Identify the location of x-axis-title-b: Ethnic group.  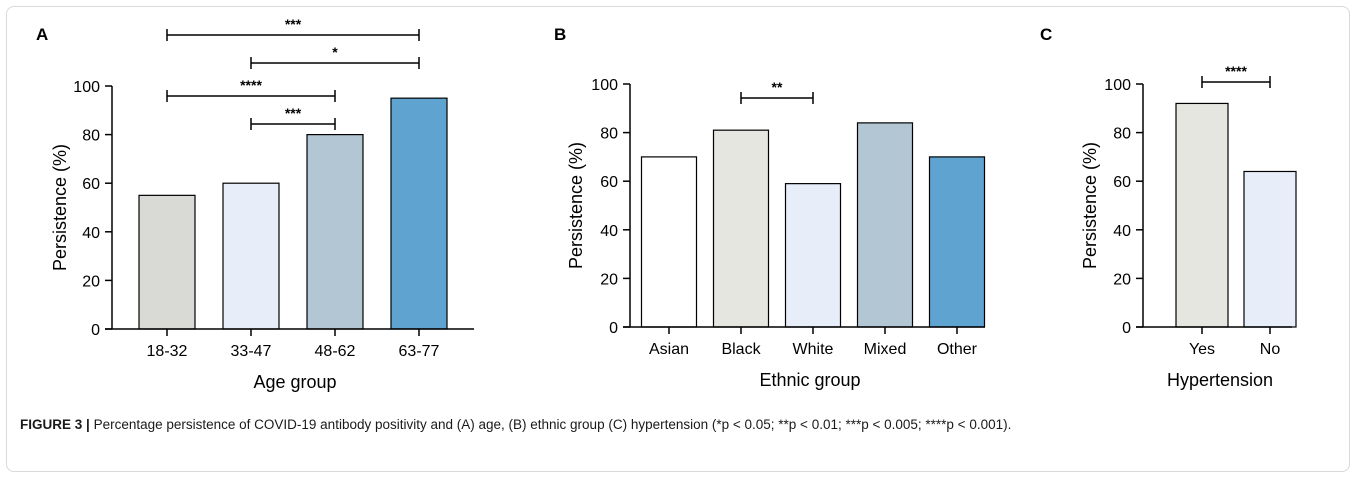
(809, 380).